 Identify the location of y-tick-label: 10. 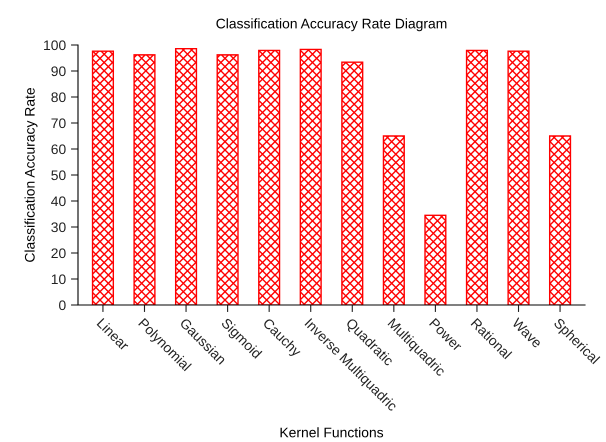
(59, 279).